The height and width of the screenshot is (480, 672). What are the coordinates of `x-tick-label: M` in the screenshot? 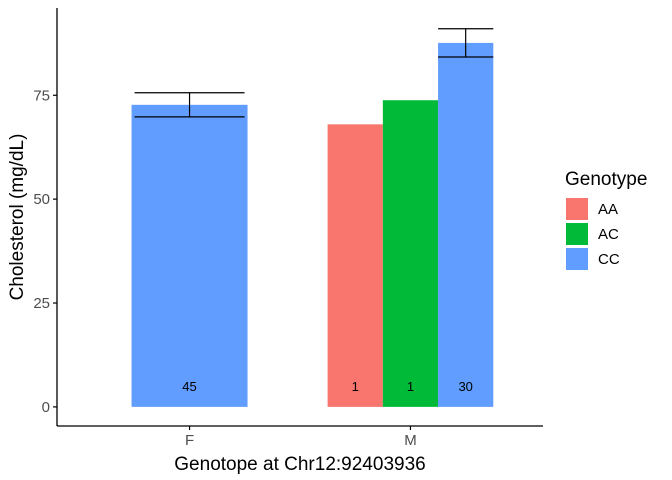 It's located at (410, 440).